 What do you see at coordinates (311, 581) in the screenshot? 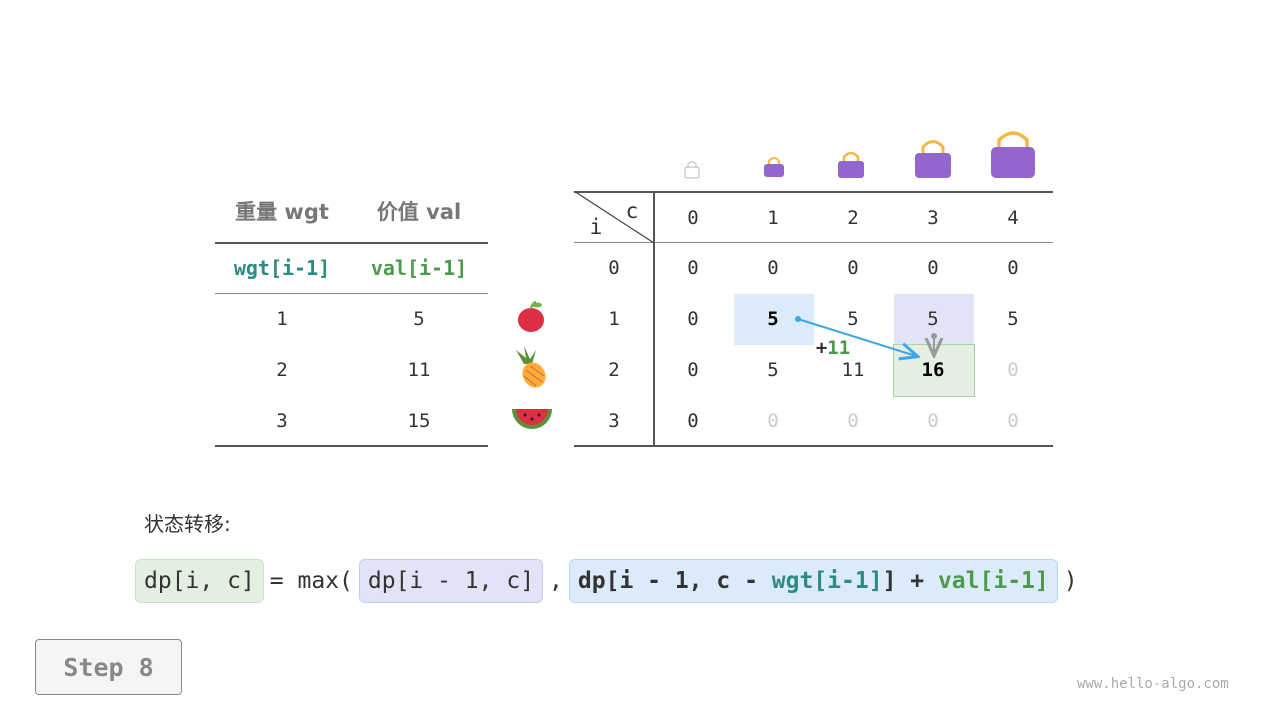
I see `formula-max: = max(` at bounding box center [311, 581].